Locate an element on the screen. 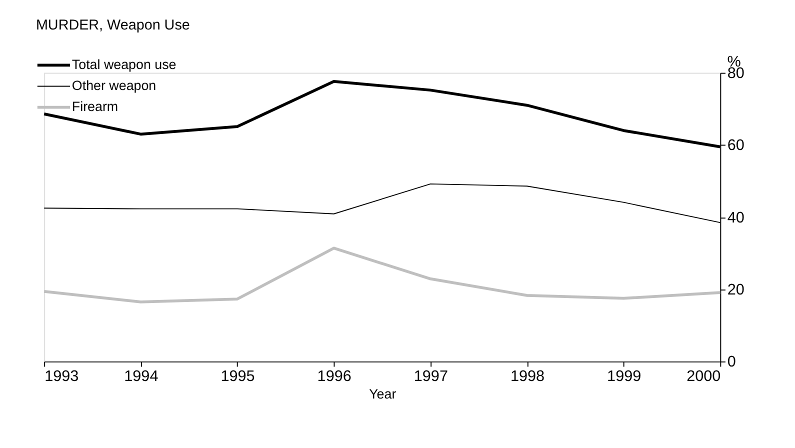 The image size is (795, 448). x-tick-label: 1997 is located at coordinates (431, 377).